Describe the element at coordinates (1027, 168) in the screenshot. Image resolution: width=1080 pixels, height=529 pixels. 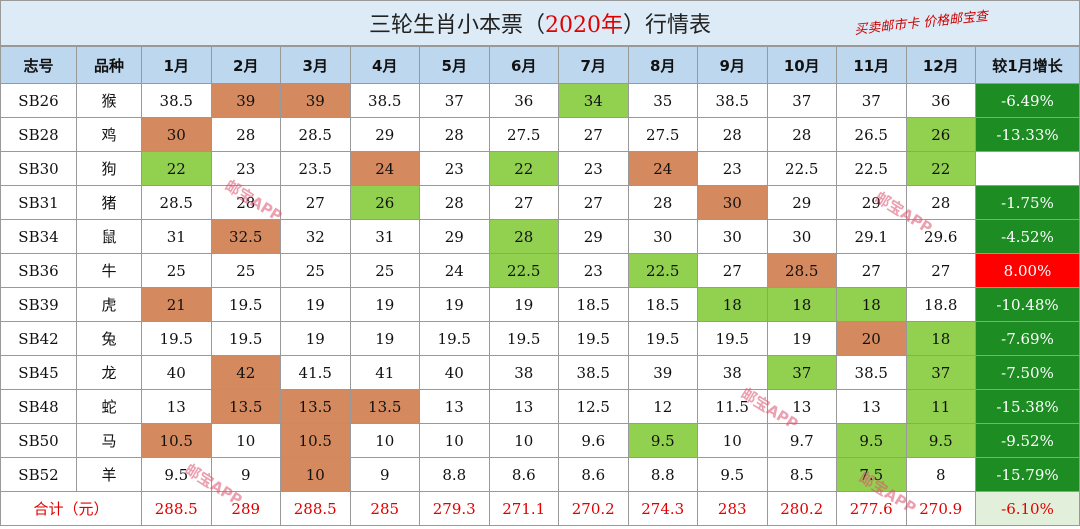
I see `change-cell` at that location.